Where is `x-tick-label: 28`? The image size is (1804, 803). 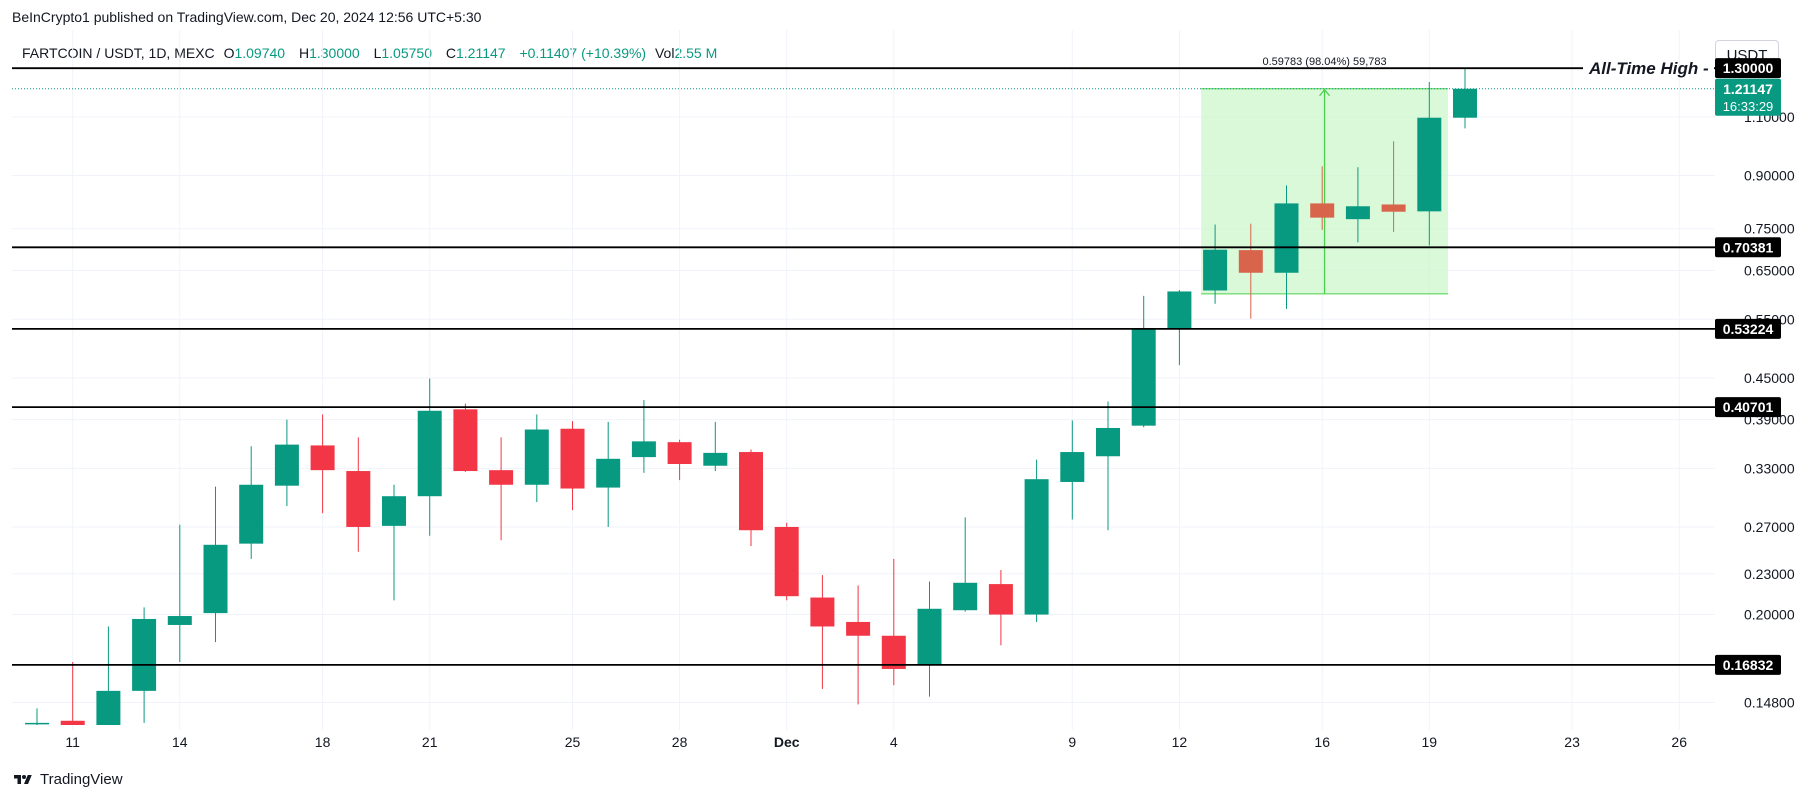
x-tick-label: 28 is located at coordinates (680, 742).